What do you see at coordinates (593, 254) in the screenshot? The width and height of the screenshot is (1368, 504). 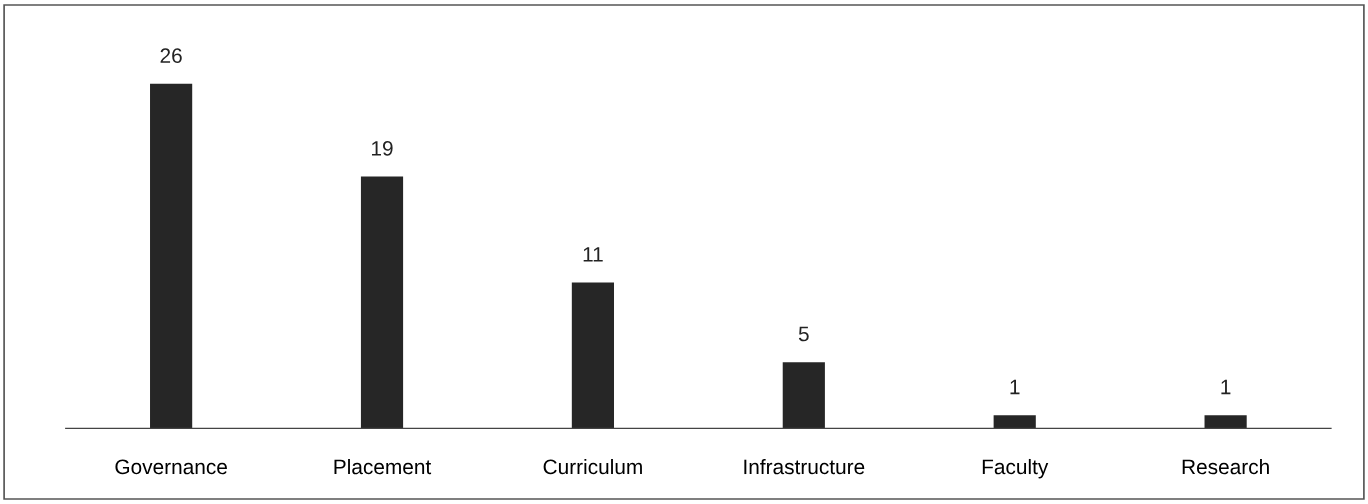 I see `data-label: 11` at bounding box center [593, 254].